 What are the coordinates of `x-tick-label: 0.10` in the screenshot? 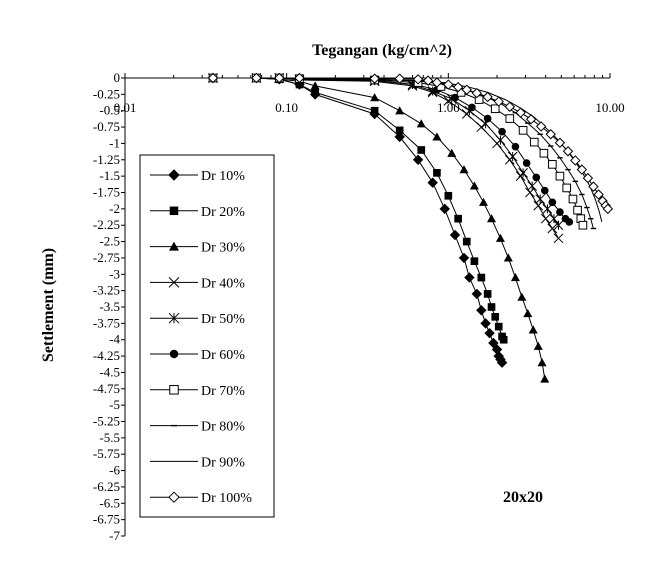 It's located at (286, 107).